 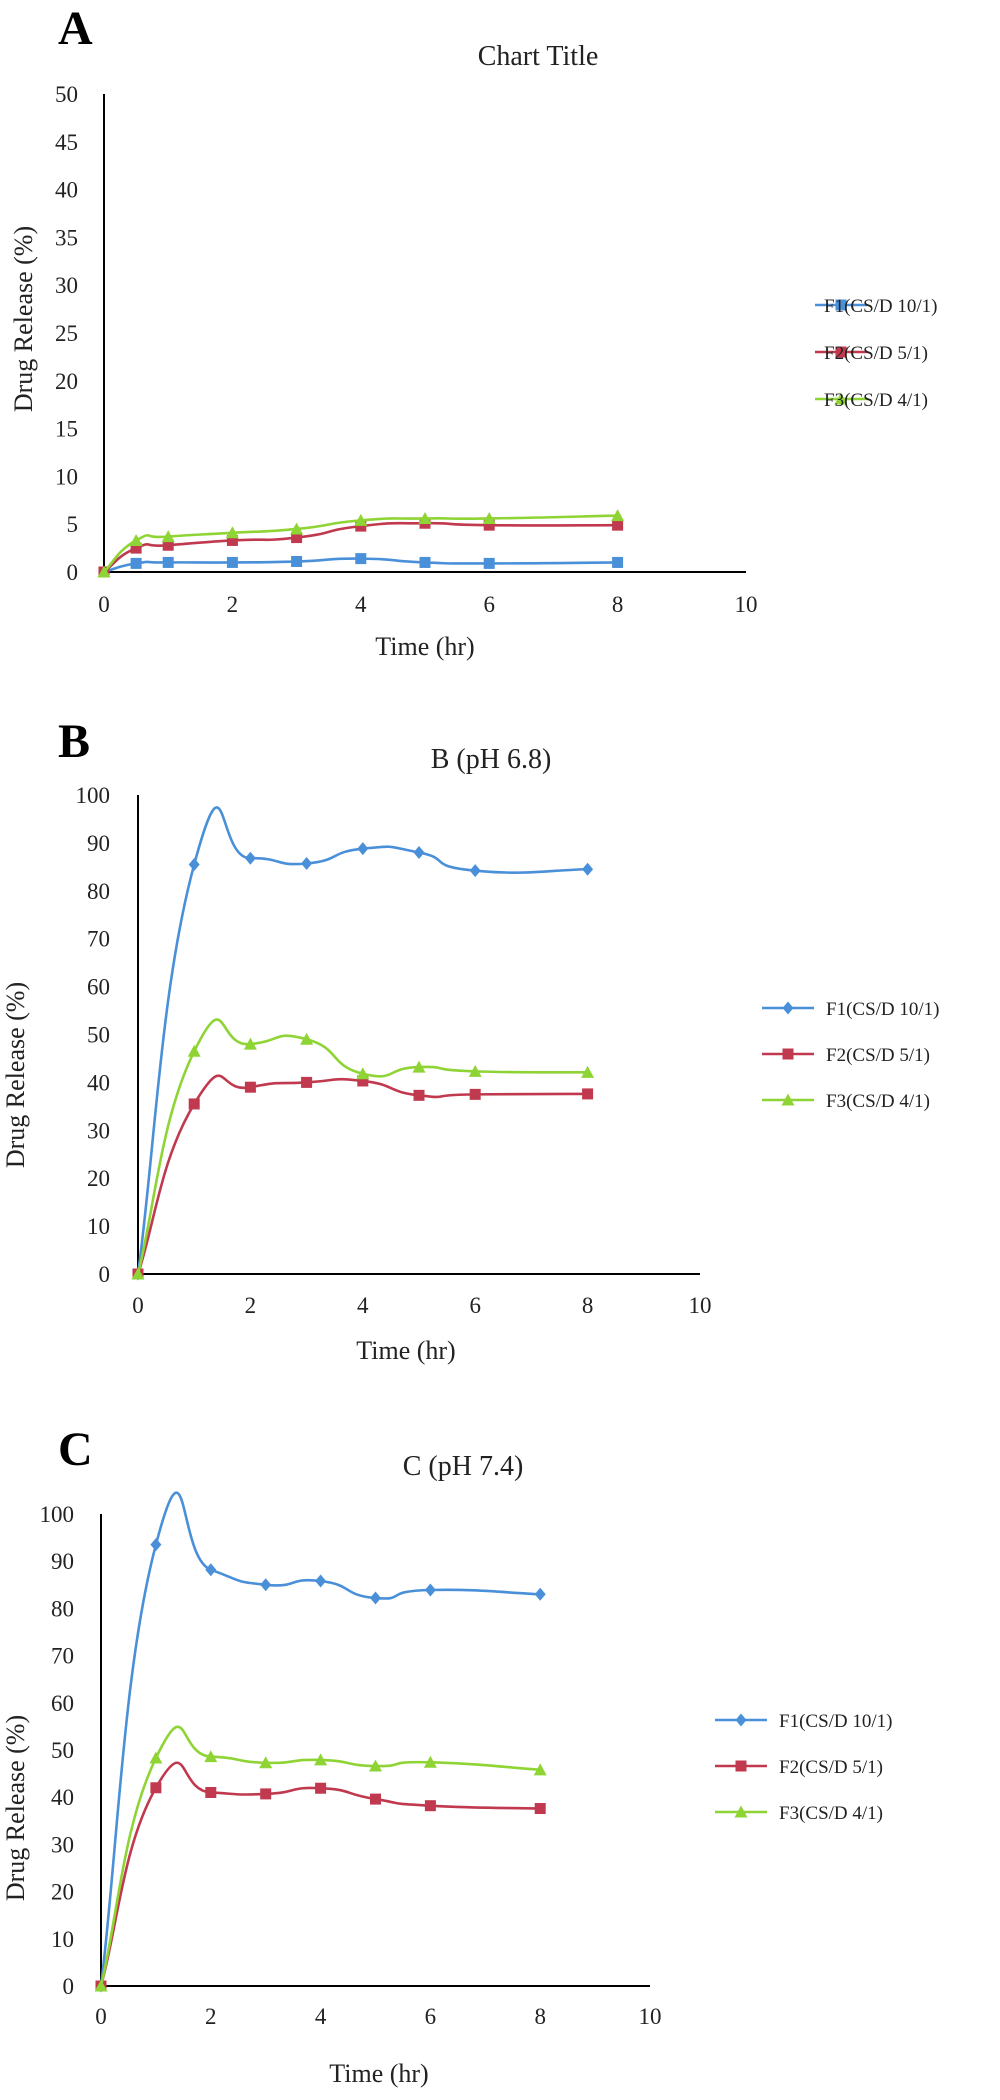 I want to click on chart-title-c: C (pH 7.4), so click(x=463, y=1466).